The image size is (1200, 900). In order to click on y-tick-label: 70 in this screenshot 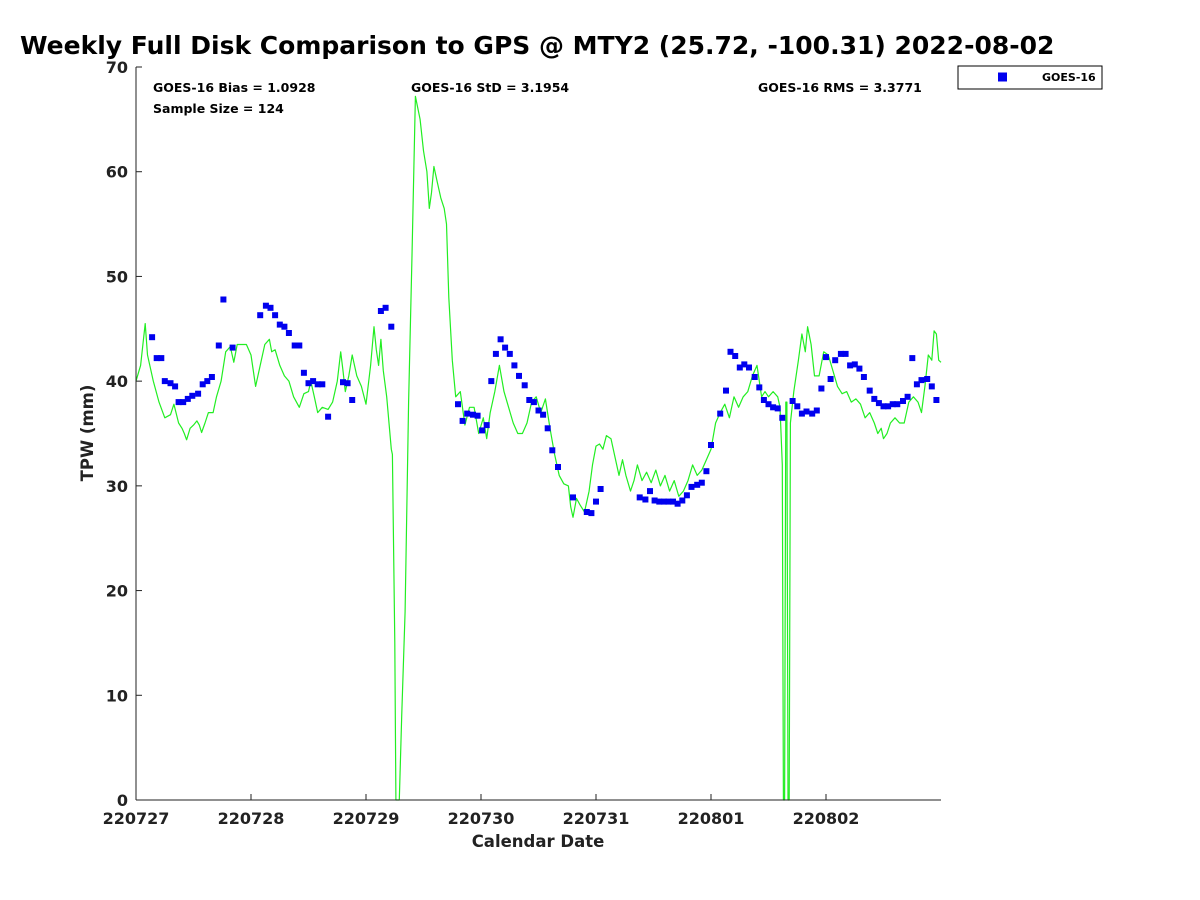, I will do `click(117, 67)`.